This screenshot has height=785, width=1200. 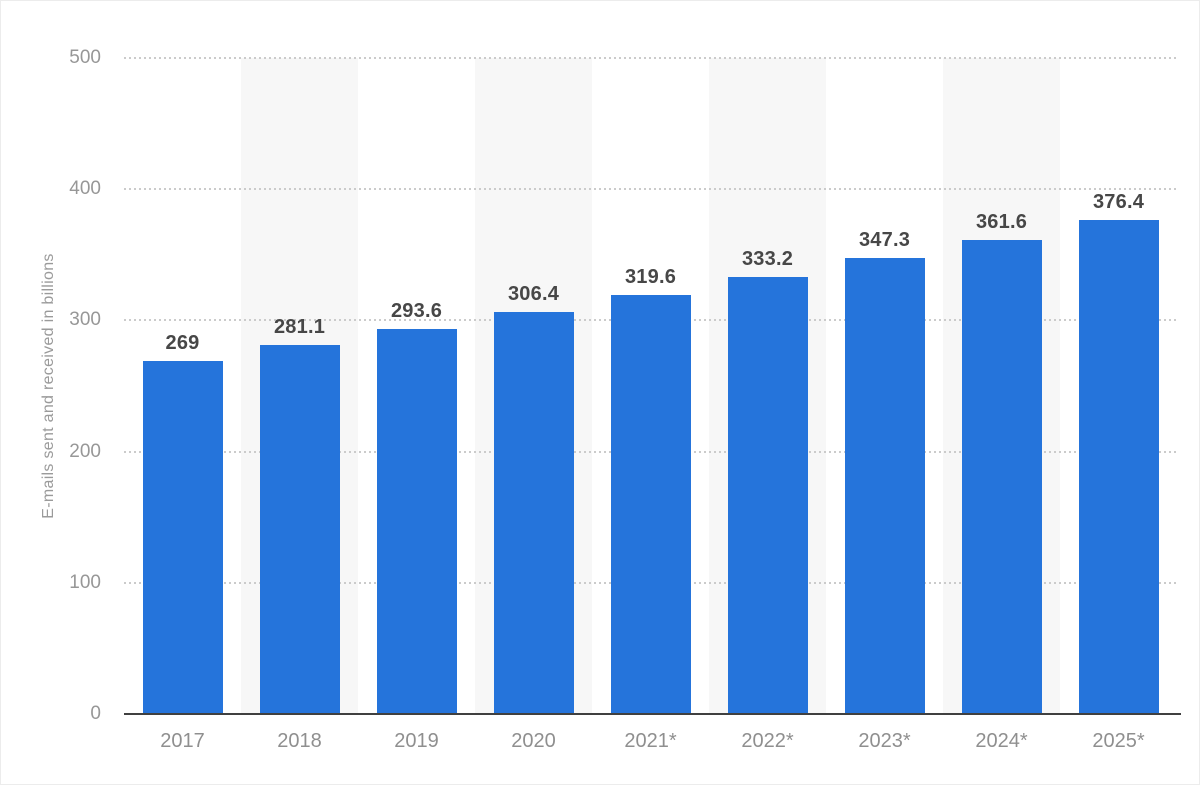 What do you see at coordinates (299, 529) in the screenshot?
I see `bar-2018` at bounding box center [299, 529].